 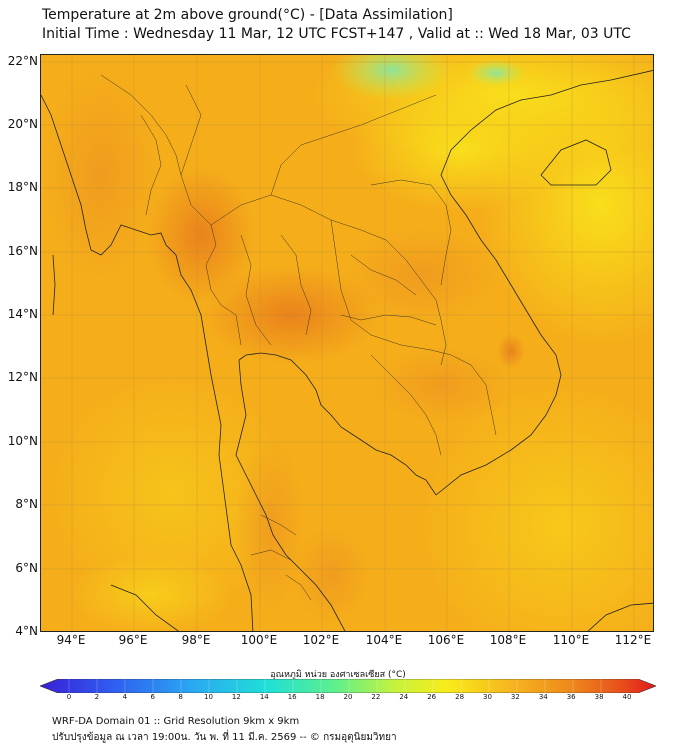 What do you see at coordinates (348, 697) in the screenshot?
I see `colorbar-tick-label: 20` at bounding box center [348, 697].